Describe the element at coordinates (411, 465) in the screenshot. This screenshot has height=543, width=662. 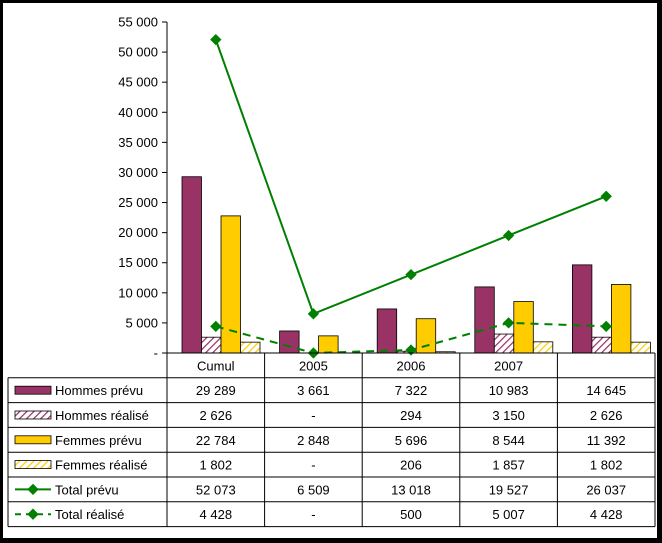
I see `table-cell-value: 206` at that location.